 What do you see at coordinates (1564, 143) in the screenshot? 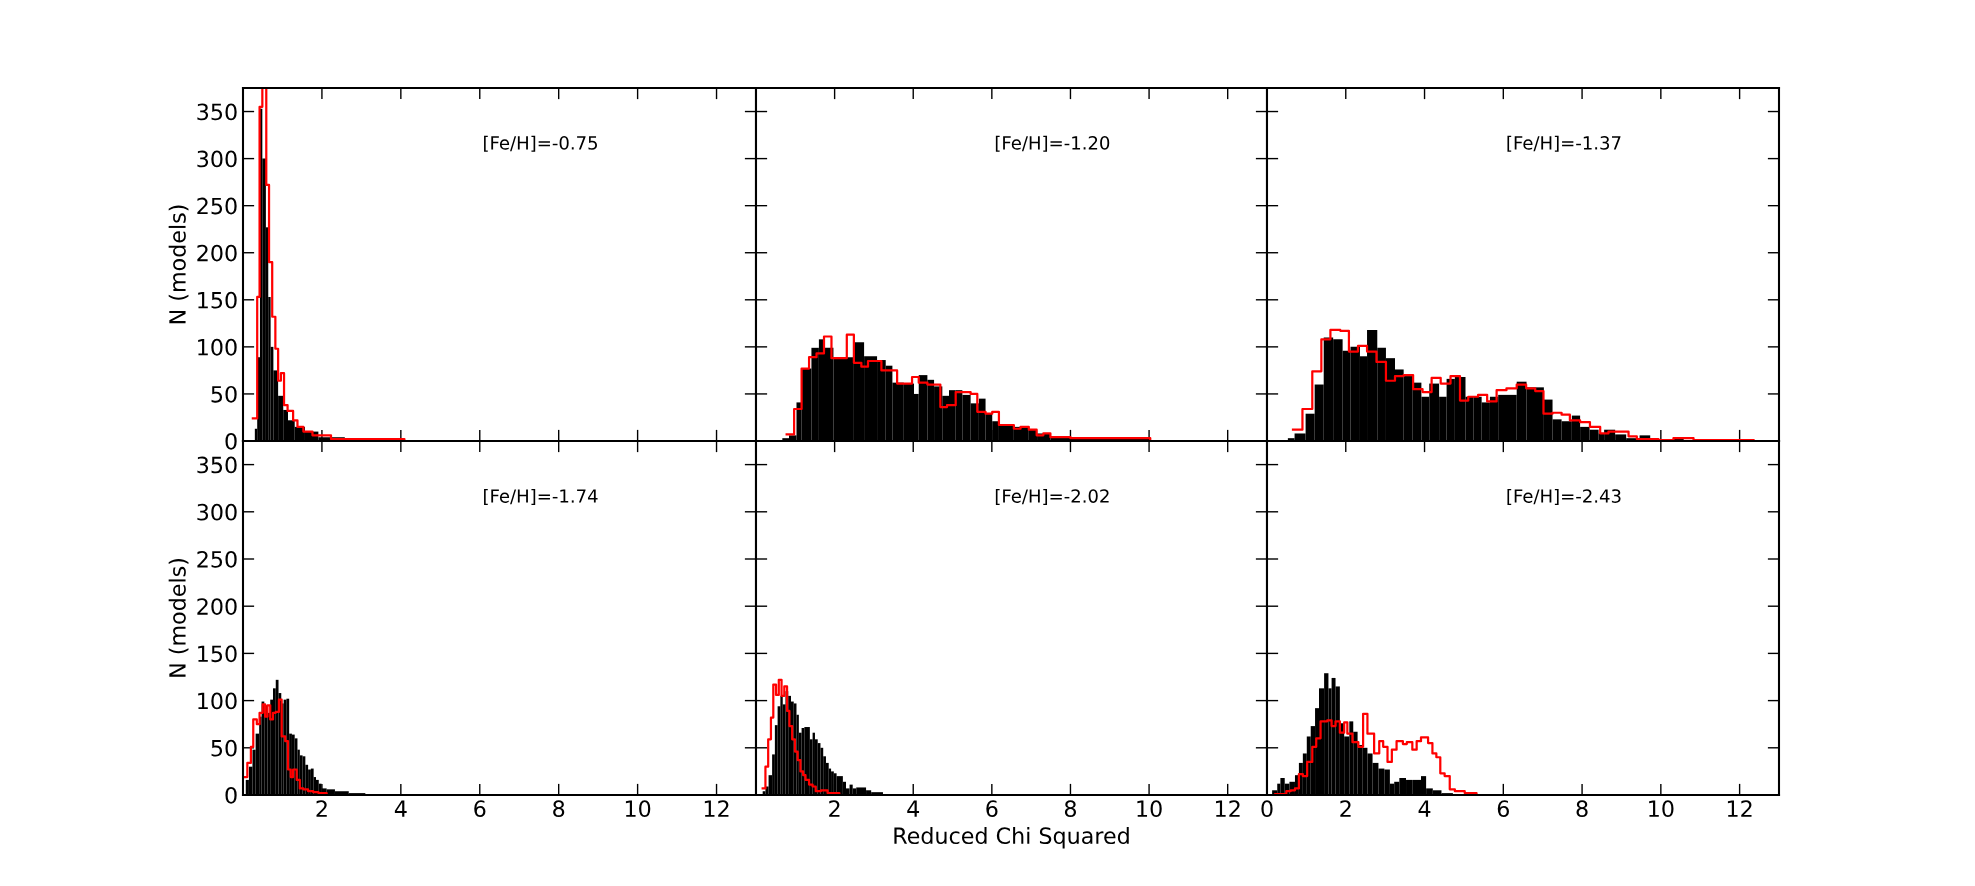
I see `annotation: [Fe/H]=-1.37` at bounding box center [1564, 143].